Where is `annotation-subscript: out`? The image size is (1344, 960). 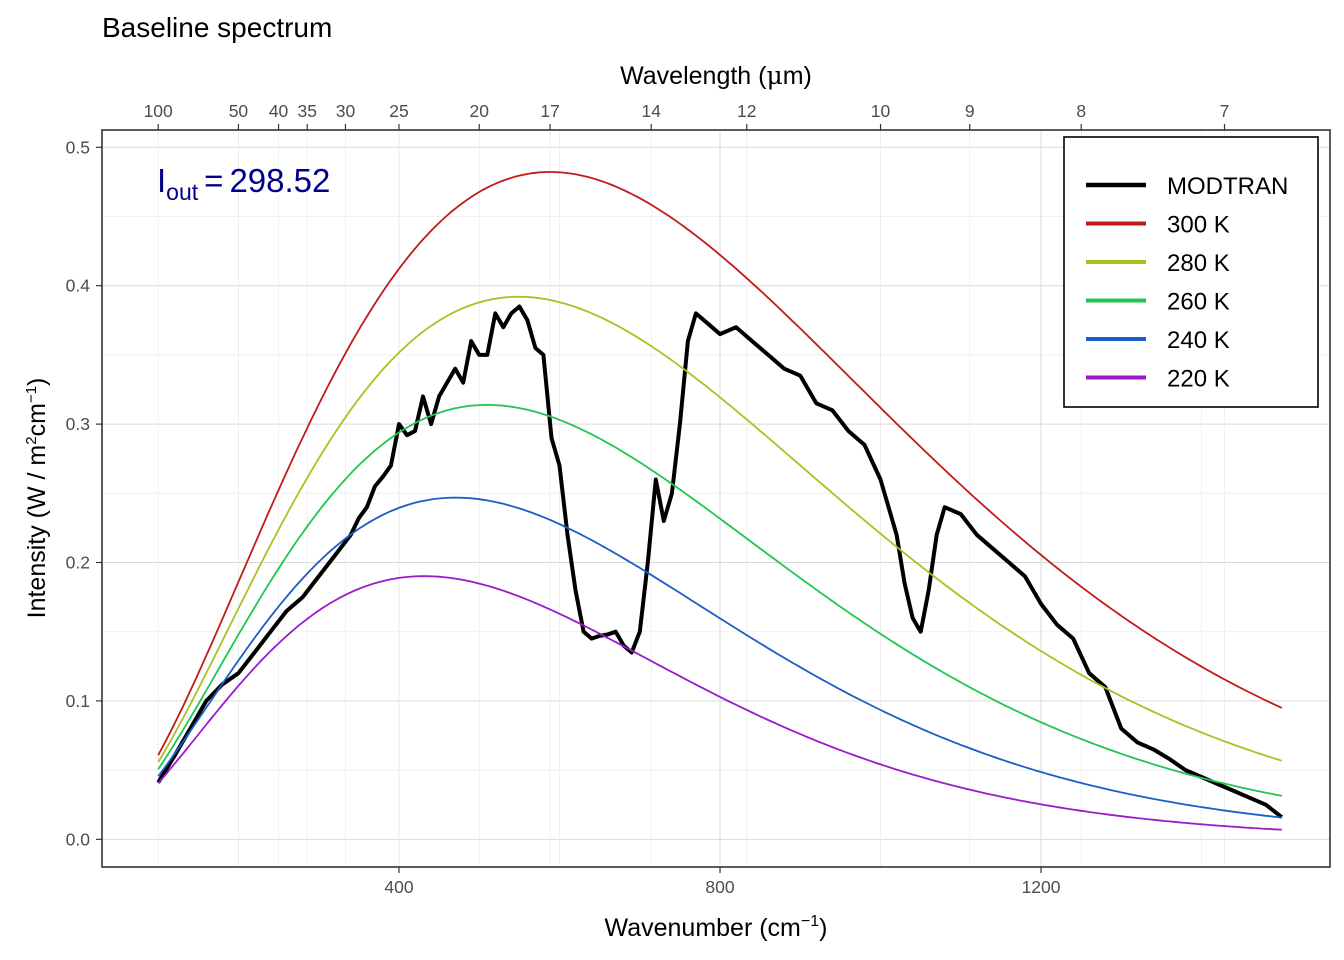
annotation-subscript: out is located at coordinates (182, 192).